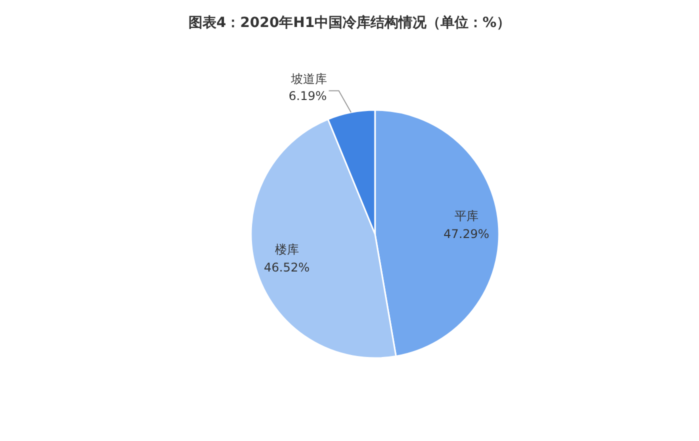 The image size is (699, 441). I want to click on slice-label: 平库, so click(466, 216).